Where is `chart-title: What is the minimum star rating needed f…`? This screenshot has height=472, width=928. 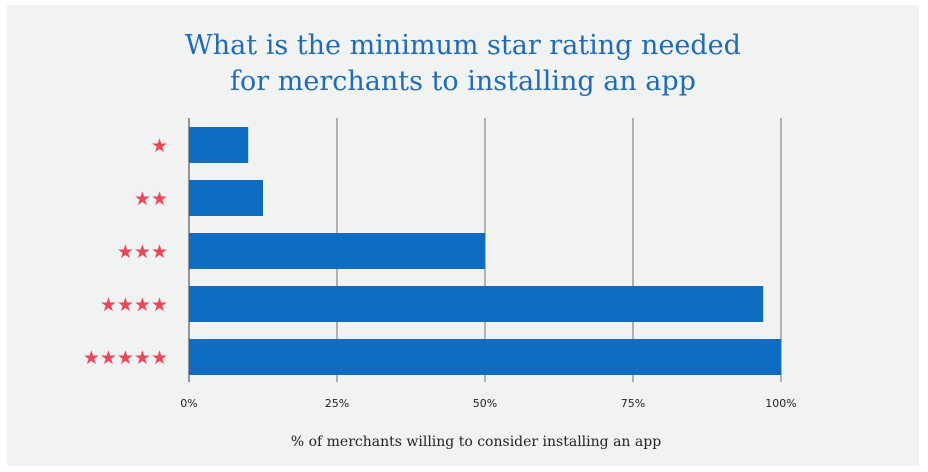 chart-title: What is the minimum star rating needed f… is located at coordinates (463, 64).